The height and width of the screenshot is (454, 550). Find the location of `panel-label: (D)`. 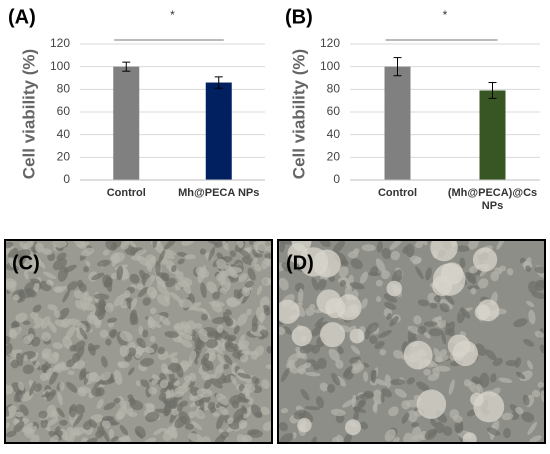

panel-label: (D) is located at coordinates (300, 263).